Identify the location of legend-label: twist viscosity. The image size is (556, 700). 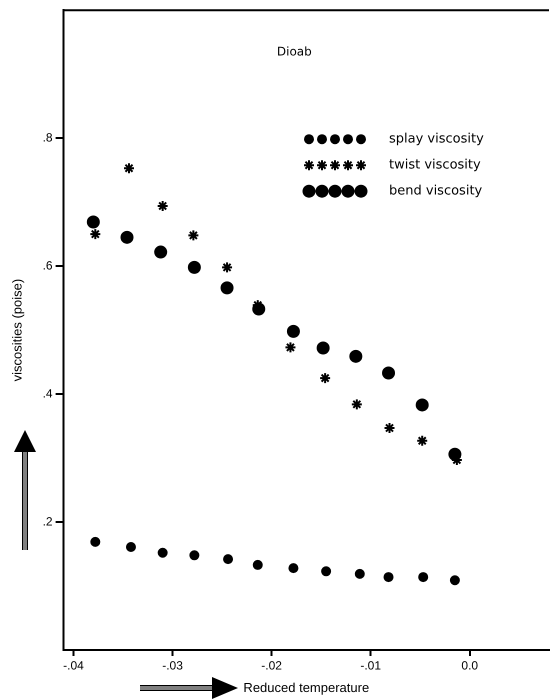
(435, 165).